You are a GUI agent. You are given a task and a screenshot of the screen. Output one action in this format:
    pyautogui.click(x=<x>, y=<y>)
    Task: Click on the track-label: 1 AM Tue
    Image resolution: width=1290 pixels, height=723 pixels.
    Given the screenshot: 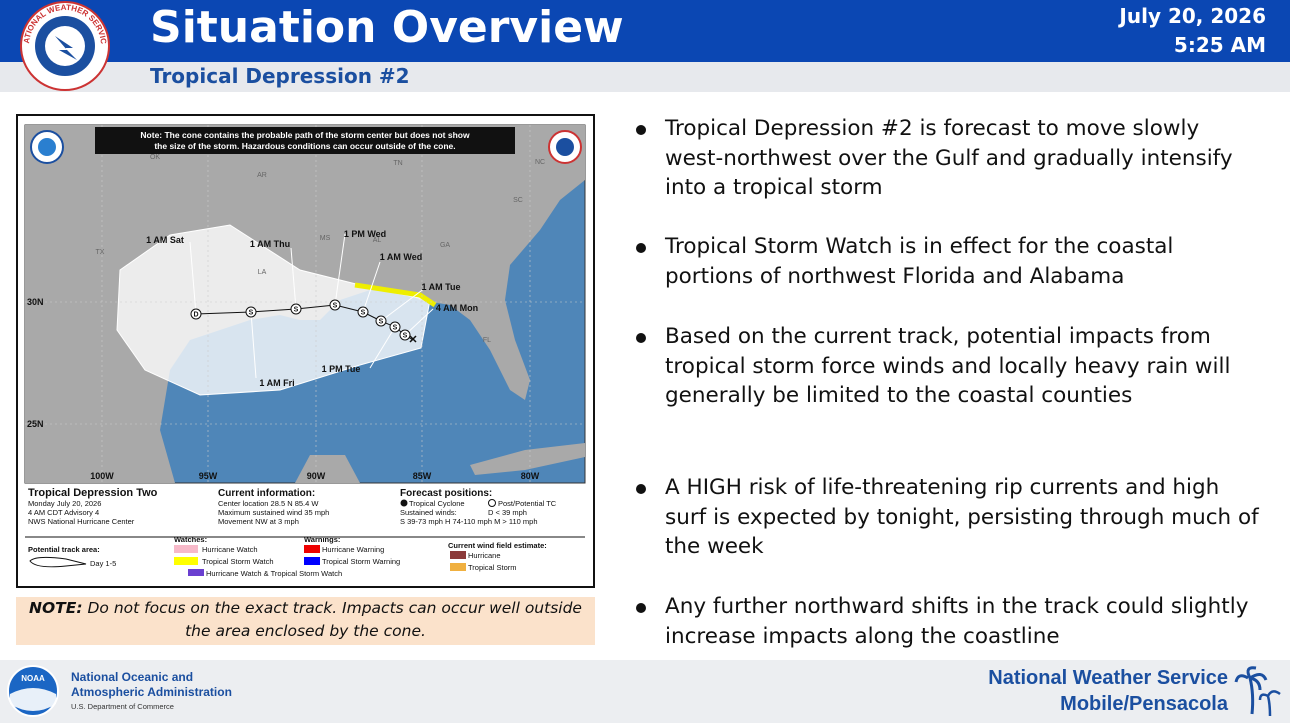 What is the action you would take?
    pyautogui.click(x=440, y=287)
    